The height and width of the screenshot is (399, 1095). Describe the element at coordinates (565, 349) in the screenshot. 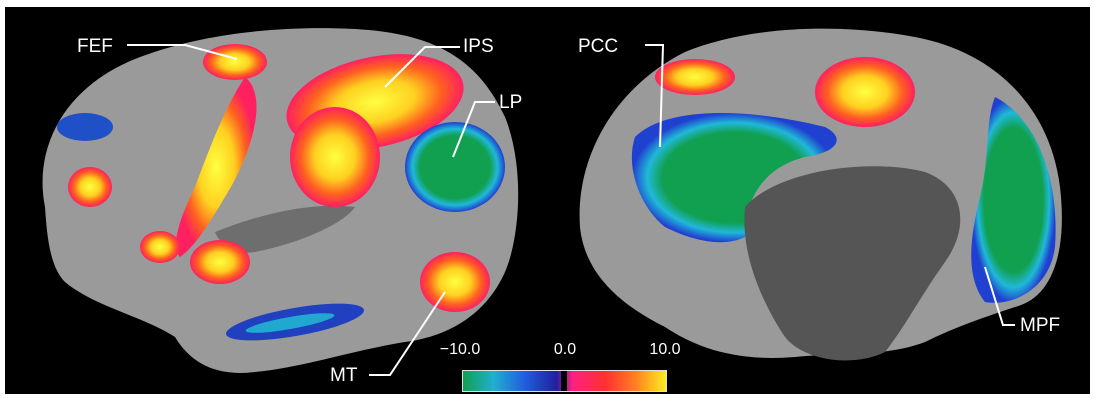

I see `colorbar-mid-label: 0.0` at that location.